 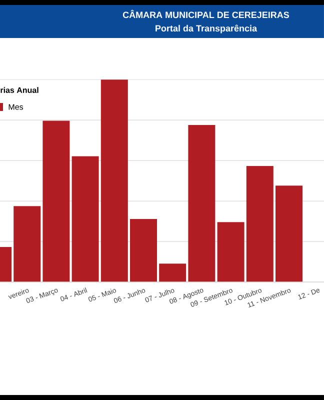 I want to click on chart-title: CÂMARA MUNICIPAL DE CEREJEIRAS, so click(x=206, y=14).